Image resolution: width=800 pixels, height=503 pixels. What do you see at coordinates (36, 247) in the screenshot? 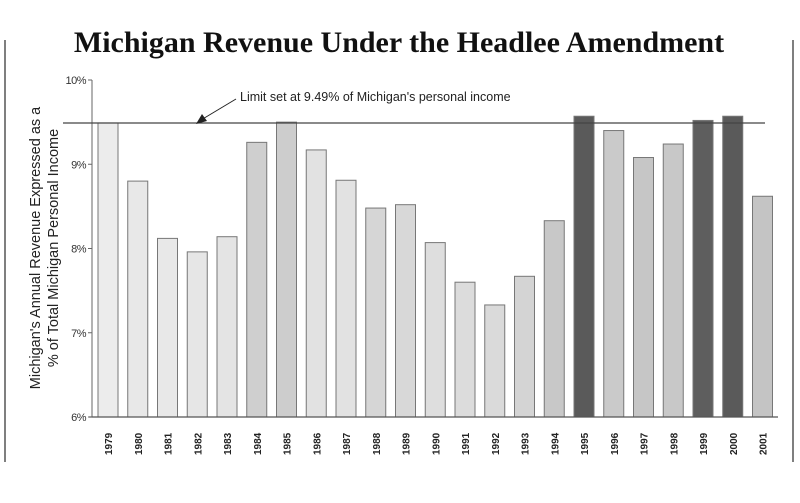
I see `y-axis-label-line1: Michigan's Annual Revenue Expressed as a` at bounding box center [36, 247].